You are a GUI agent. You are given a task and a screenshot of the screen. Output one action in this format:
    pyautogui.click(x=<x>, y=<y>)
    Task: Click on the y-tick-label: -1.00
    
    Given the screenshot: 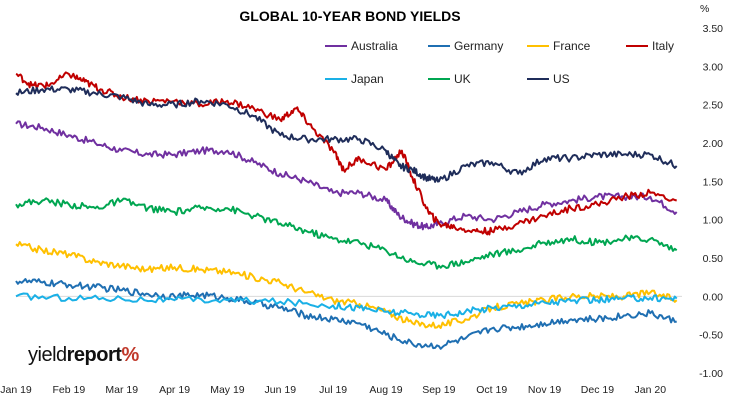 What is the action you would take?
    pyautogui.click(x=711, y=374)
    